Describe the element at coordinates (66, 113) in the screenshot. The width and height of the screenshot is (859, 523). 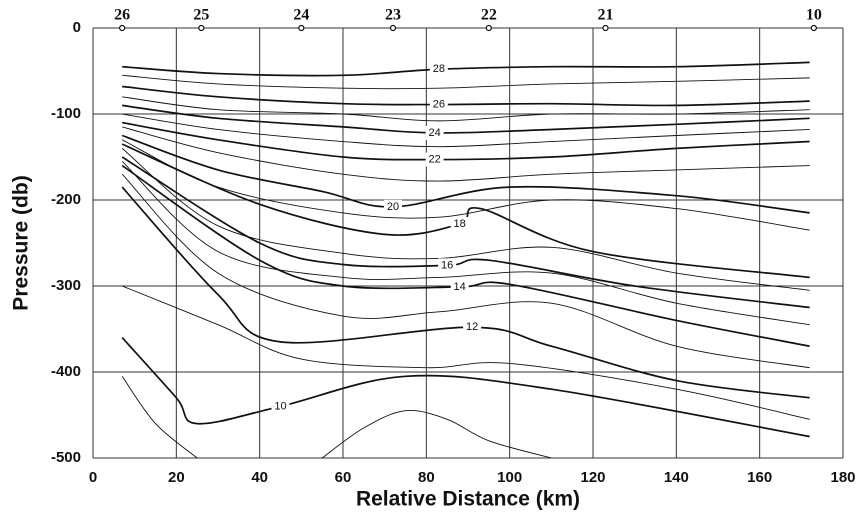
I see `y-tick-label: -100` at that location.